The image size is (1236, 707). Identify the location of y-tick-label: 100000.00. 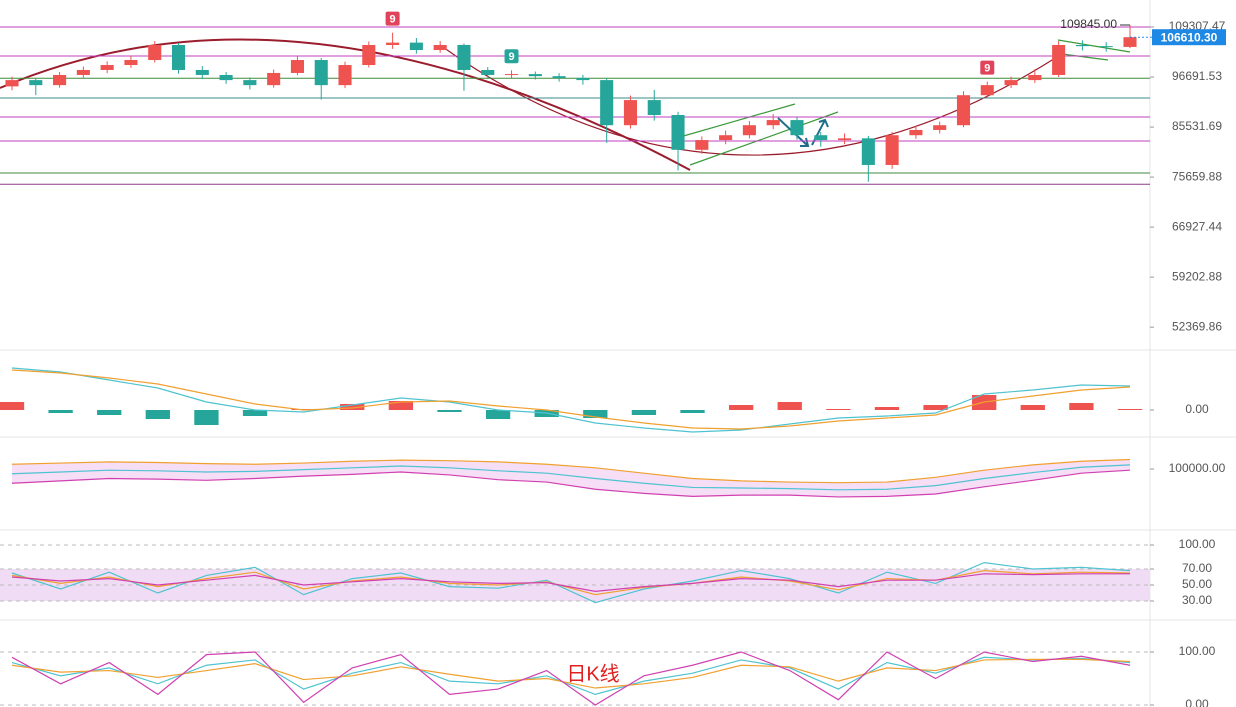
(1197, 468).